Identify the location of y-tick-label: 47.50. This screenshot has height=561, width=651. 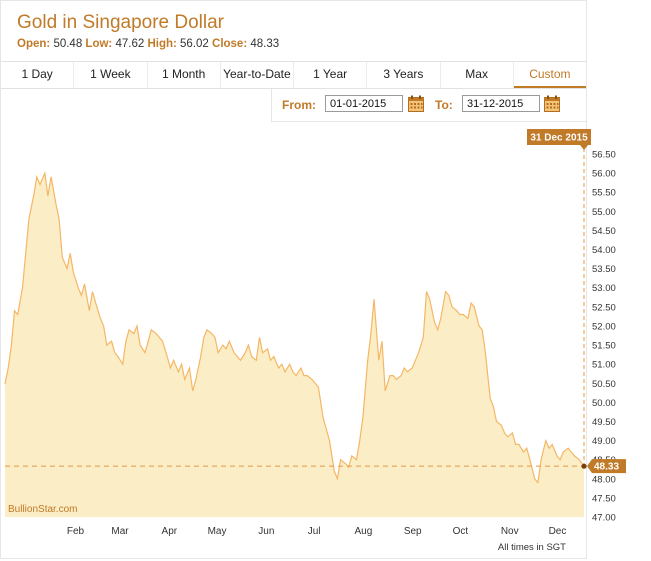
(604, 498).